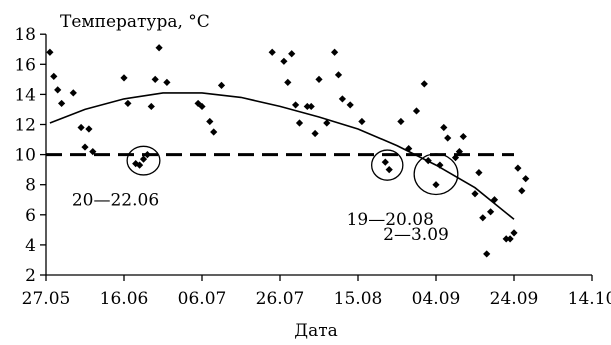  Describe the element at coordinates (358, 299) in the screenshot. I see `x-tick-label: 15.08` at that location.